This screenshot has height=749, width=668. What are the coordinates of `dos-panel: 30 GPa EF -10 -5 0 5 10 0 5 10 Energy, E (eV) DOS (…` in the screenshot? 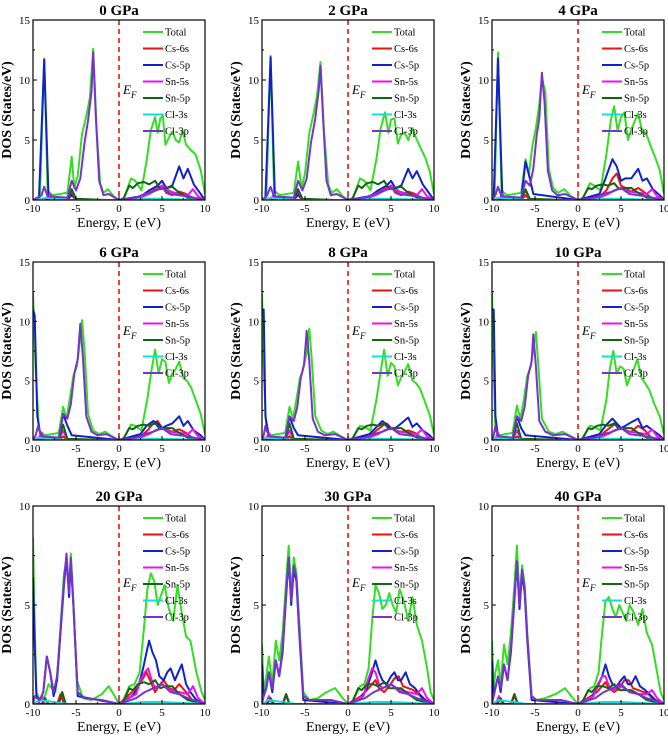 It's located at (334, 612).